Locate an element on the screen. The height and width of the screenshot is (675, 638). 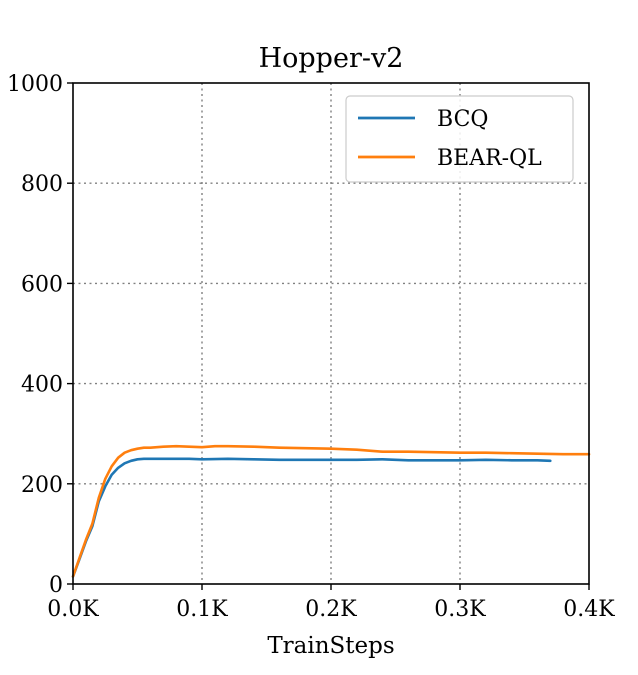
x-tick-label: 0.4K is located at coordinates (589, 609).